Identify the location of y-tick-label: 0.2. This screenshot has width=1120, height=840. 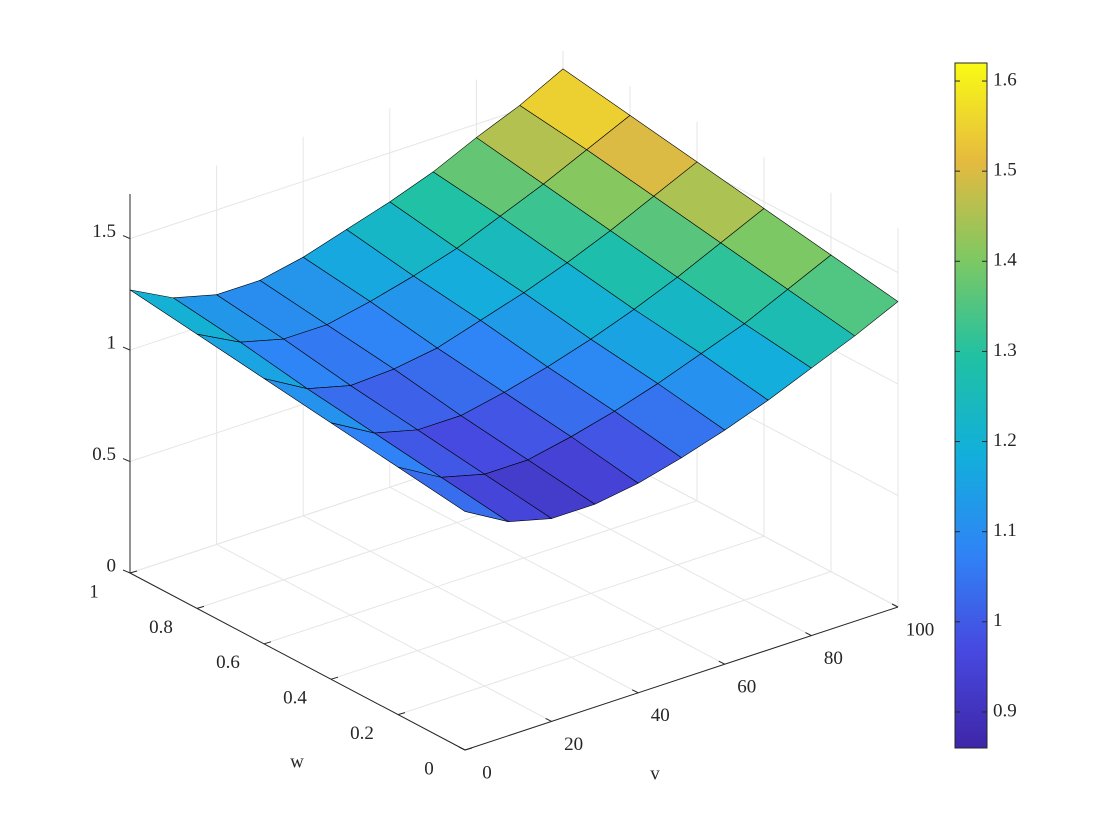
(362, 733).